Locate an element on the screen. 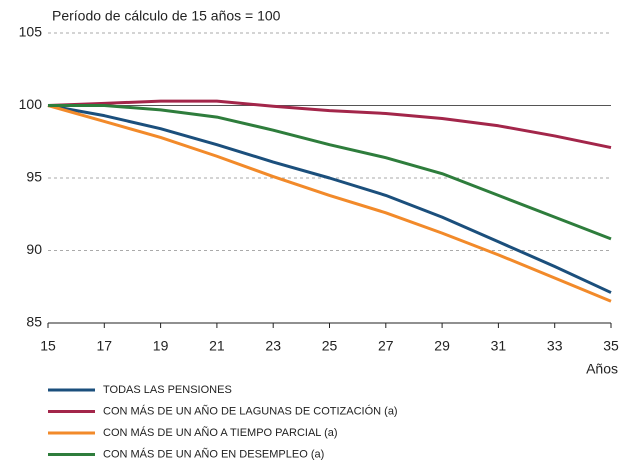  x-tick-label: 17 is located at coordinates (105, 346).